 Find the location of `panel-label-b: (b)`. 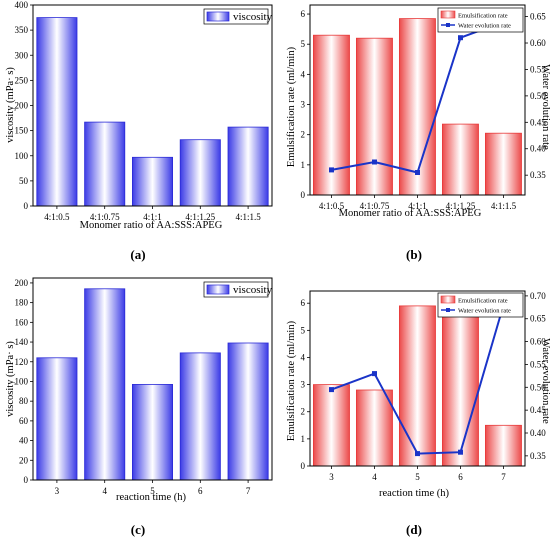

panel-label-b: (b) is located at coordinates (414, 254).